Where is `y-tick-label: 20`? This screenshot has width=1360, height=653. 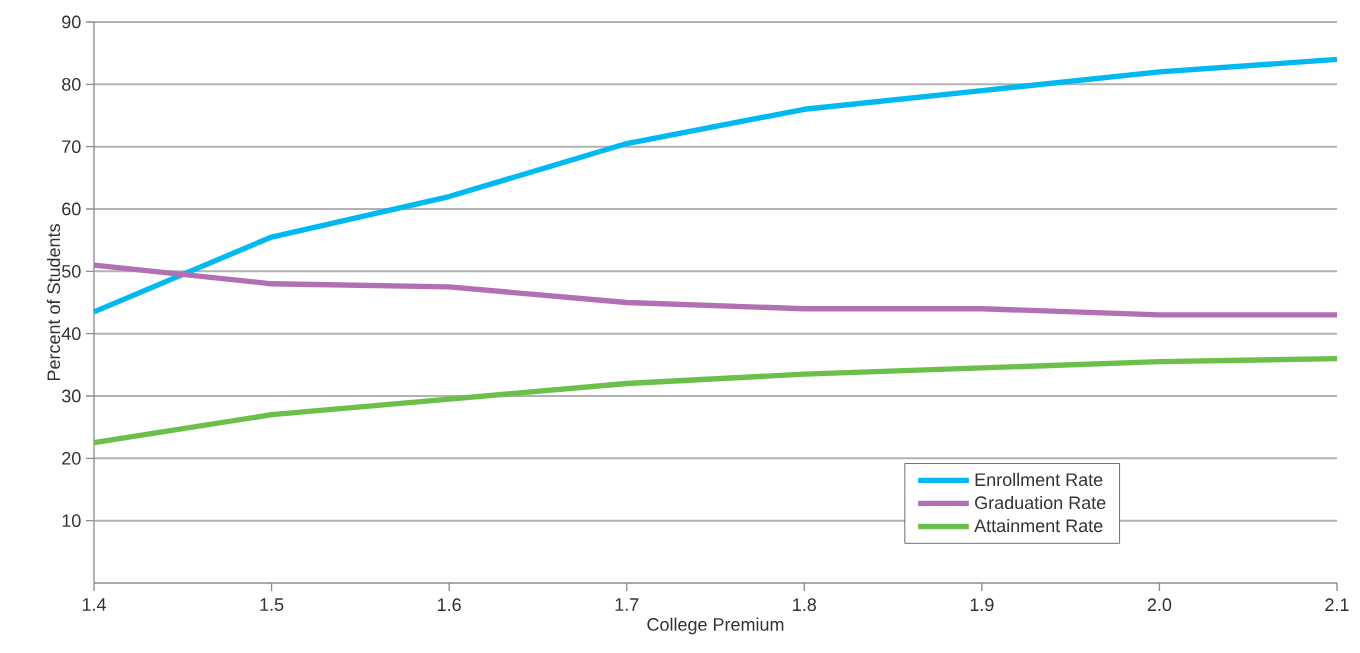 y-tick-label: 20 is located at coordinates (71, 458).